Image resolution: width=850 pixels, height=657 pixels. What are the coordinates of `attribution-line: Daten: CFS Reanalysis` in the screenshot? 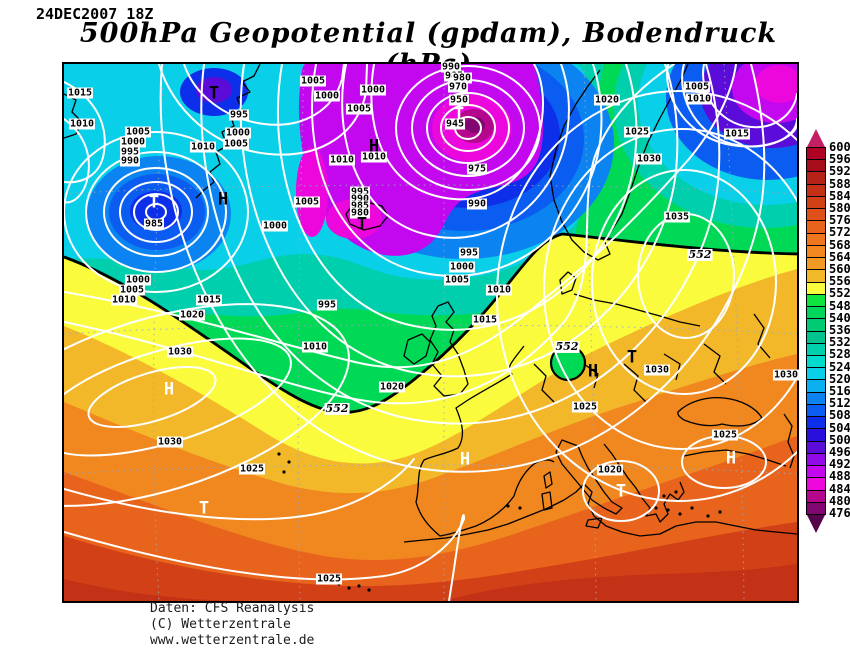 It's located at (232, 608).